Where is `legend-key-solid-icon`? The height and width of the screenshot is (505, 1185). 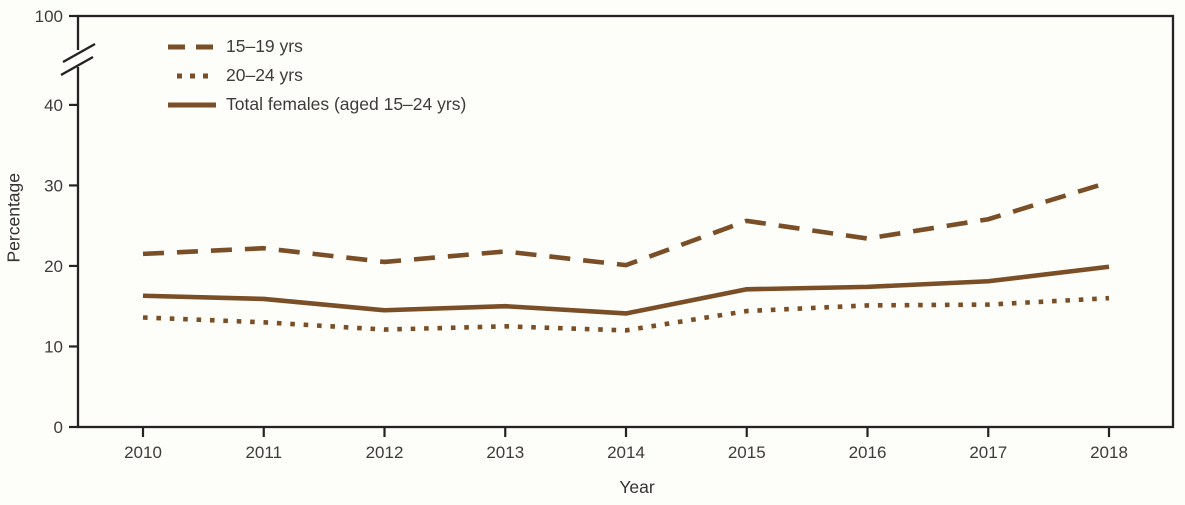 legend-key-solid-icon is located at coordinates (192, 104).